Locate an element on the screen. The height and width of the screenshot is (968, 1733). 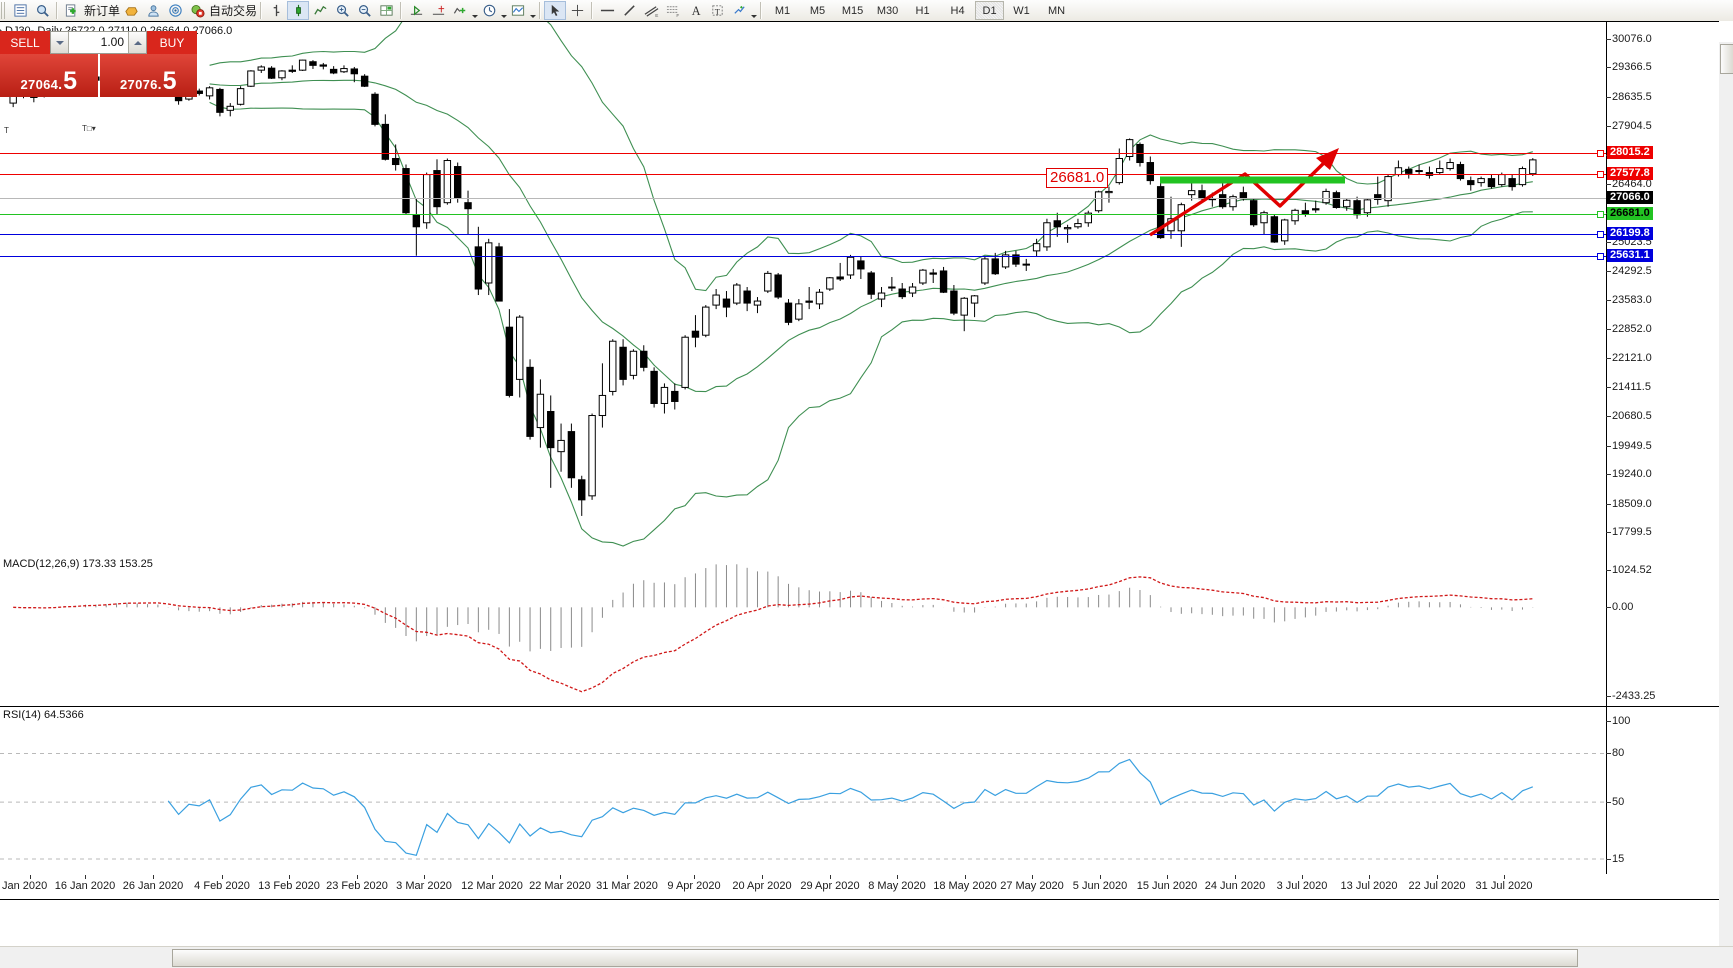
price-badge-resistance-upper: 28015.2 is located at coordinates (1630, 152).